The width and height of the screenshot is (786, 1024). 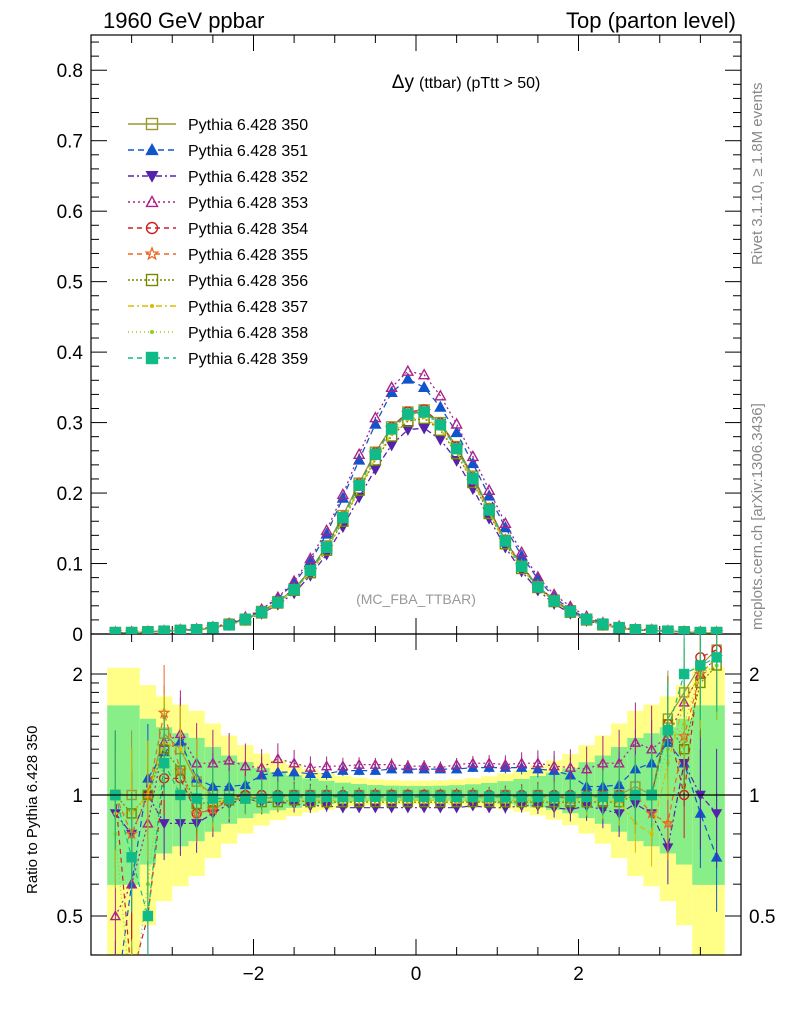 I want to click on header-right: Top (parton level), so click(x=651, y=20).